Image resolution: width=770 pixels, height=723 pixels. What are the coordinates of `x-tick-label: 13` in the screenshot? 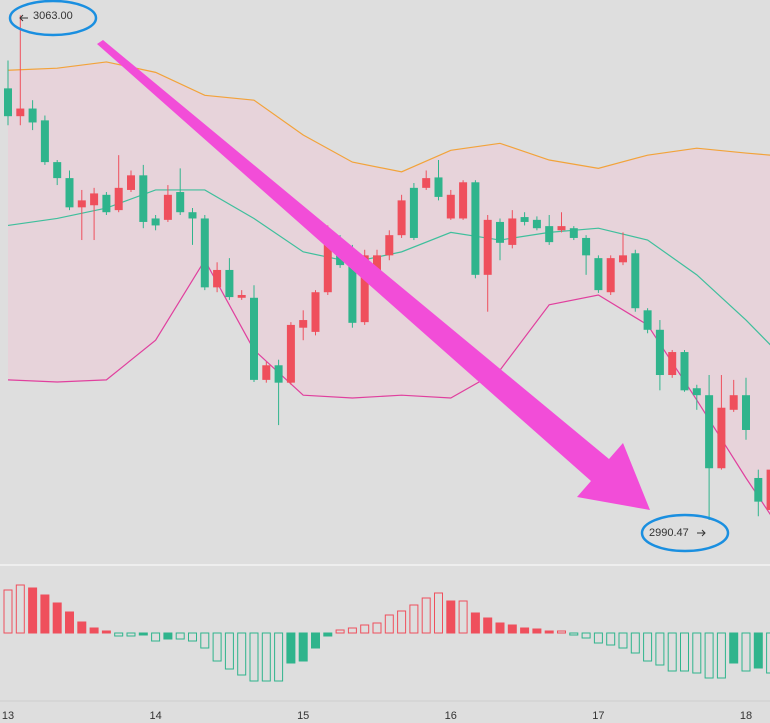 It's located at (8, 716).